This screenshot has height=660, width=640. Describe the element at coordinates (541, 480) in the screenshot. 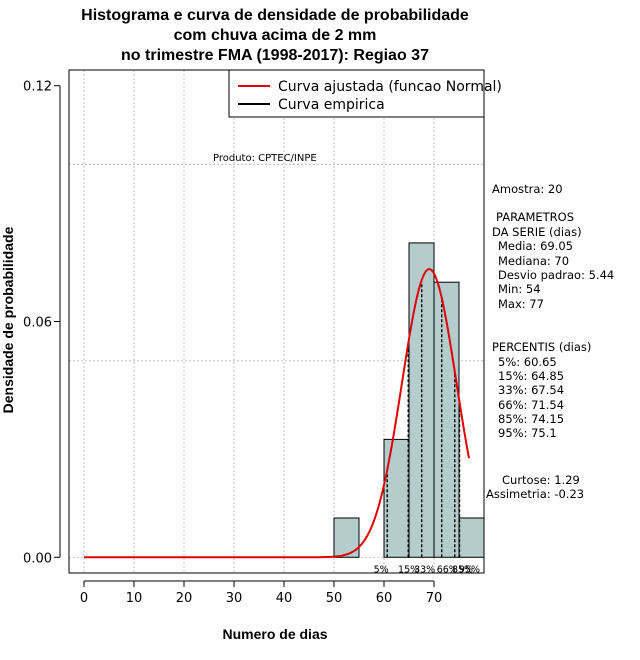

I see `stat-curtose: Curtose: 1.29` at that location.